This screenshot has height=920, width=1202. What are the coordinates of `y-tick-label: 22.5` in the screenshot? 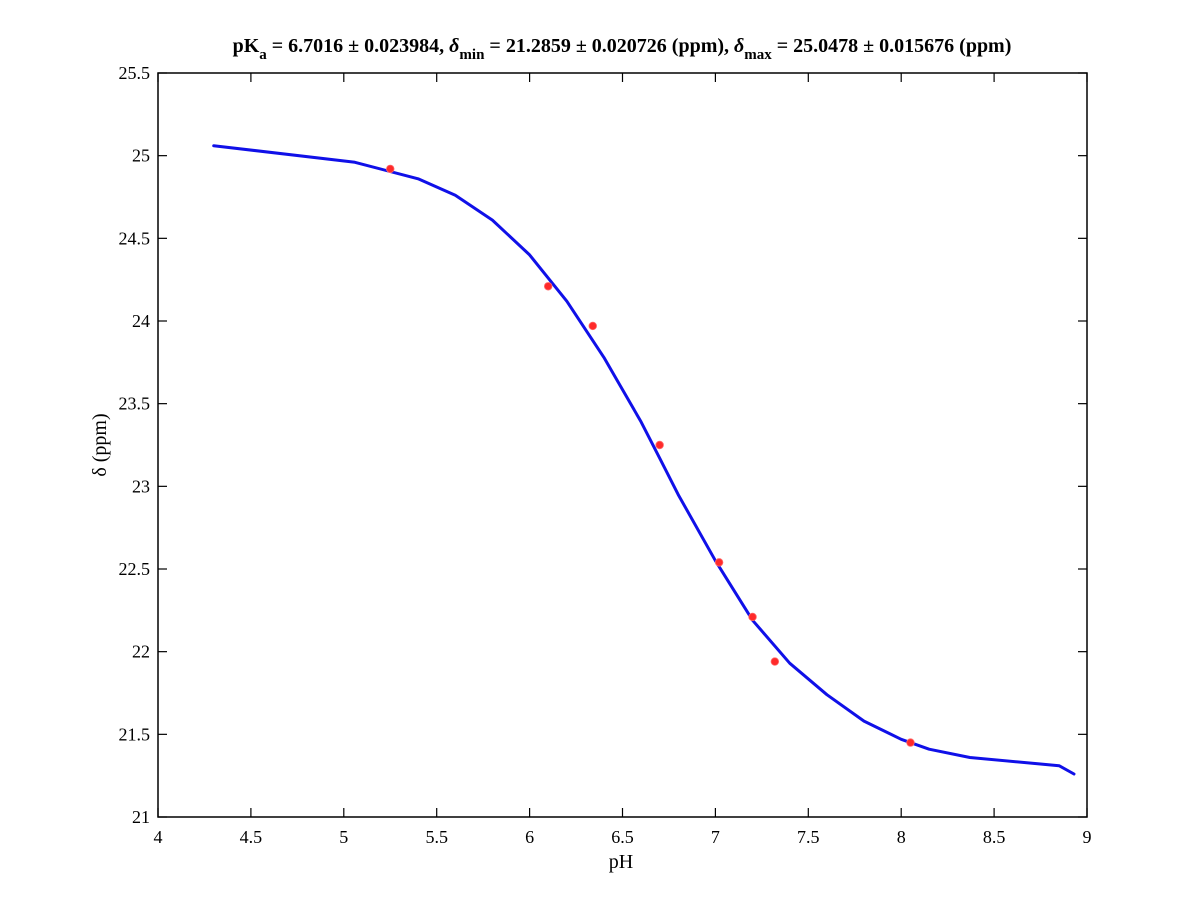 It's located at (135, 569).